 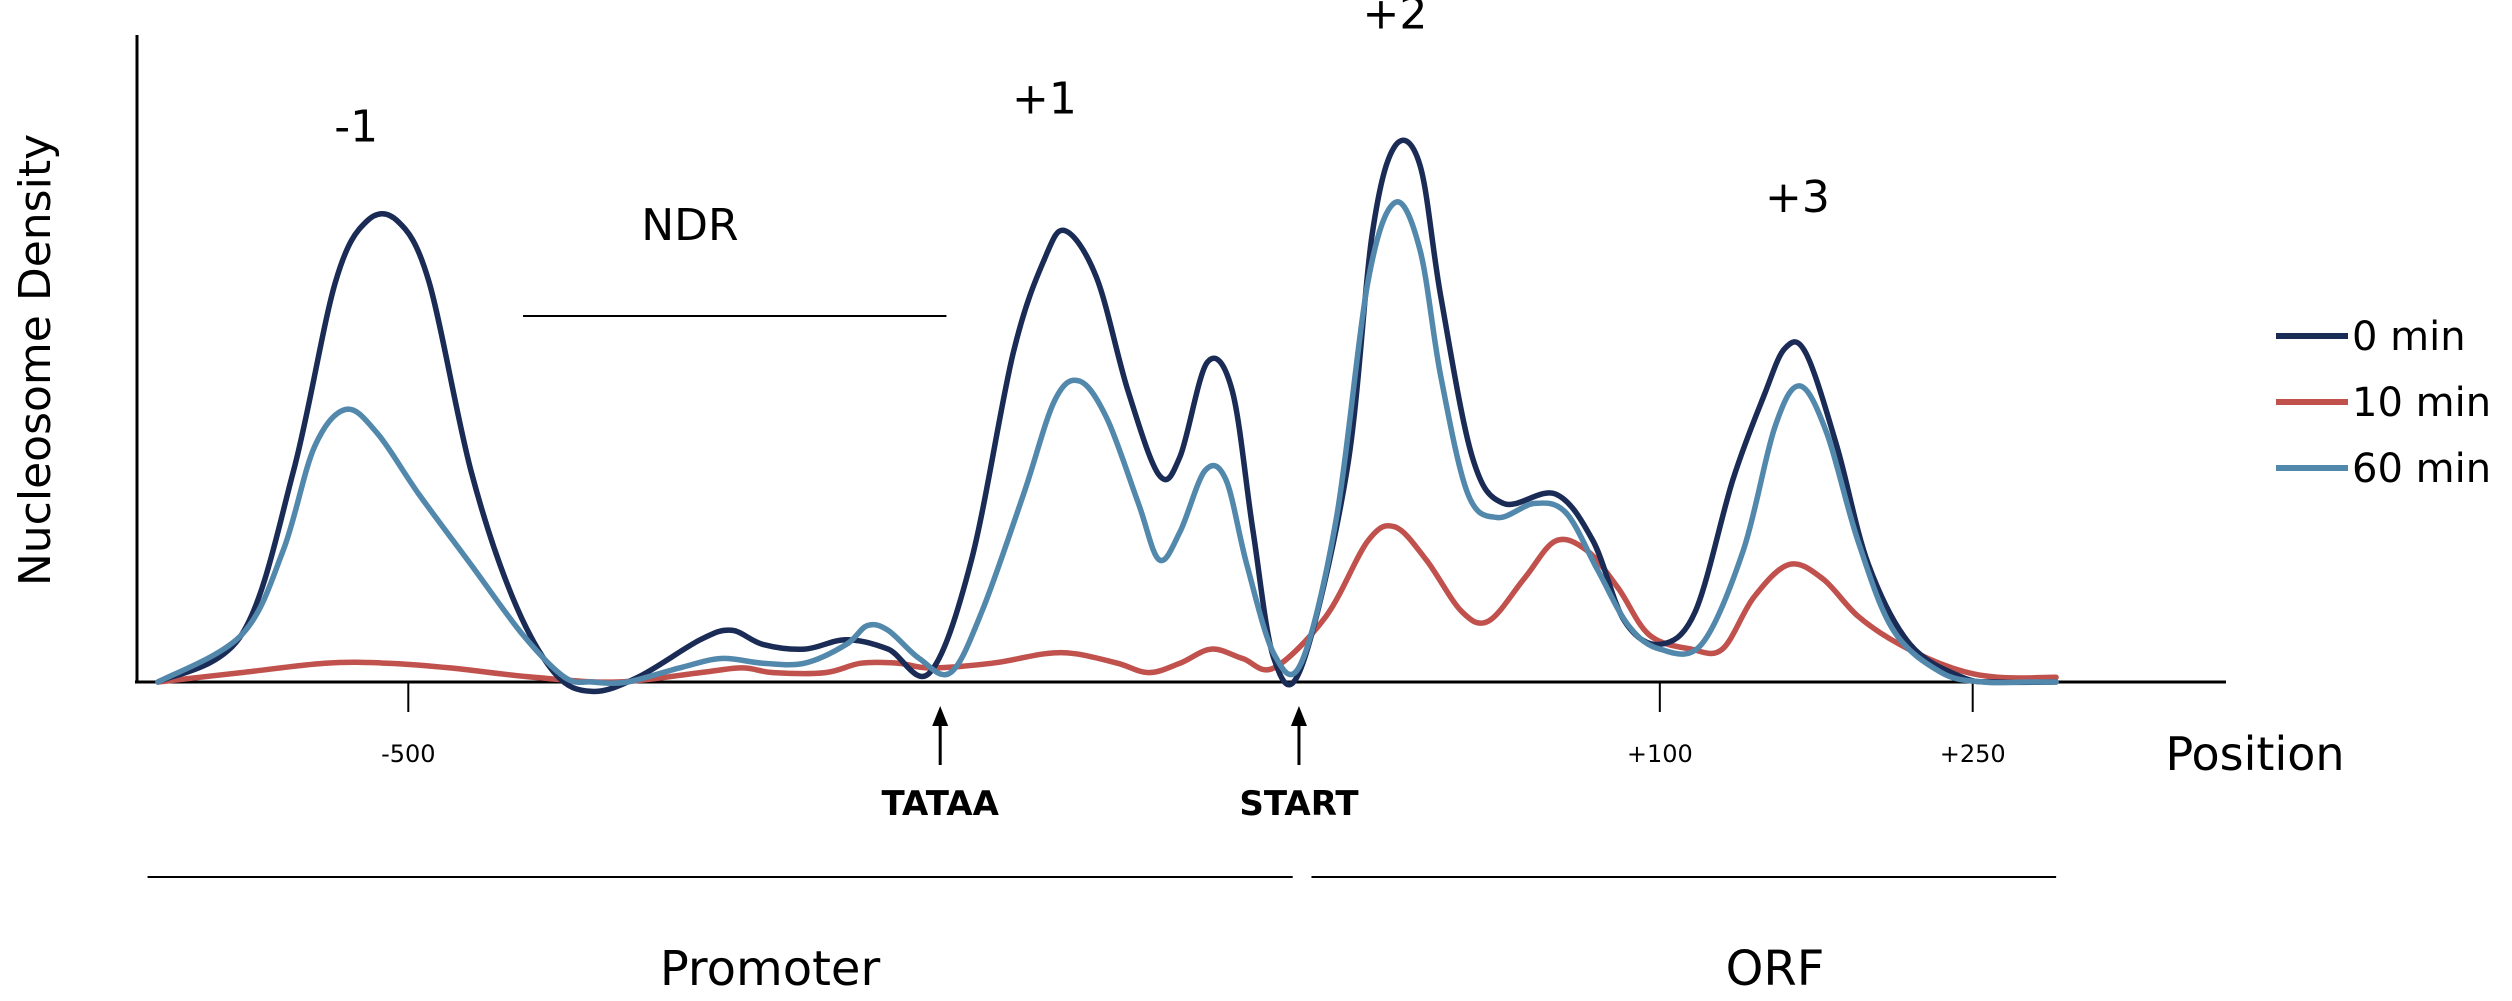 I want to click on peak-label-0: -1, so click(x=356, y=127).